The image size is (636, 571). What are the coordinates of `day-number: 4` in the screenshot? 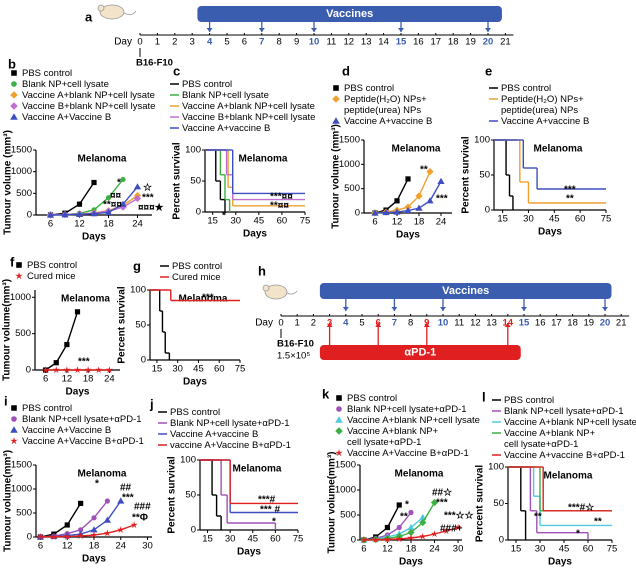 It's located at (346, 323).